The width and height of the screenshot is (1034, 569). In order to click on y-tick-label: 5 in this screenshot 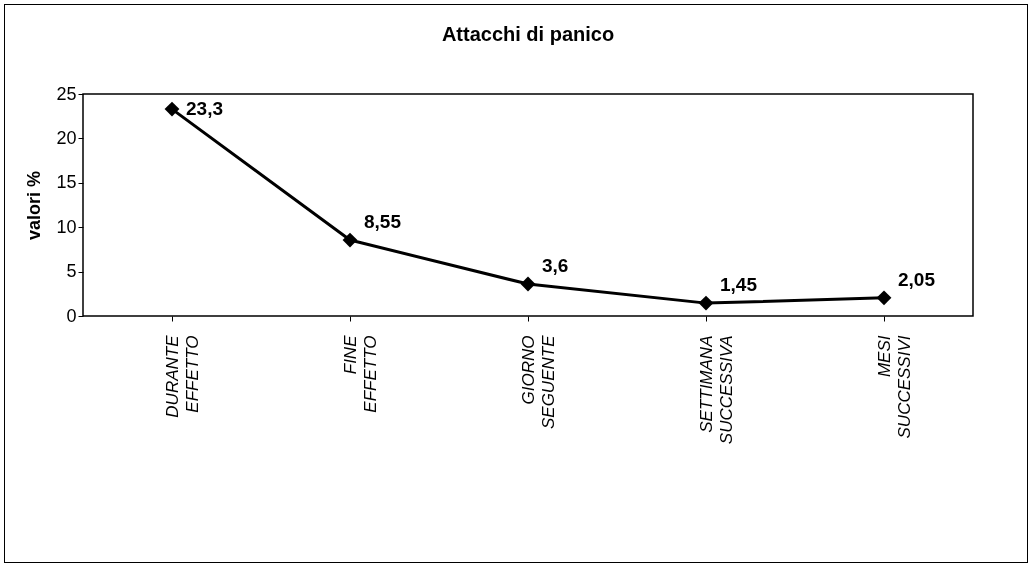, I will do `click(71, 271)`.